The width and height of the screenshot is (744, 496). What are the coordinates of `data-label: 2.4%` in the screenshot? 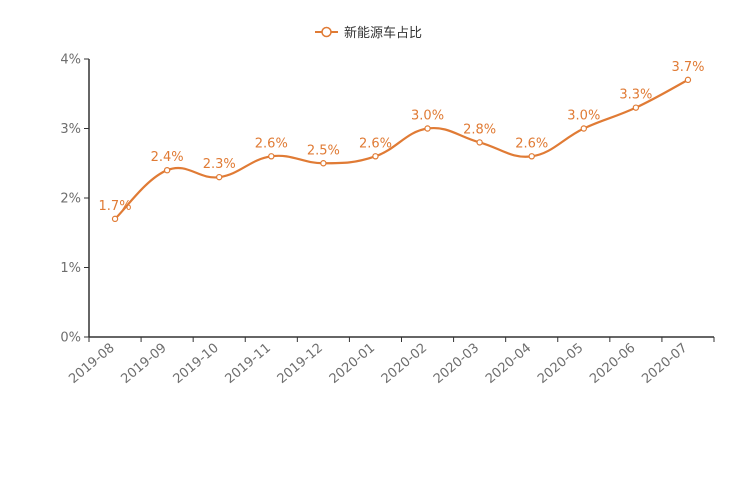 It's located at (167, 157).